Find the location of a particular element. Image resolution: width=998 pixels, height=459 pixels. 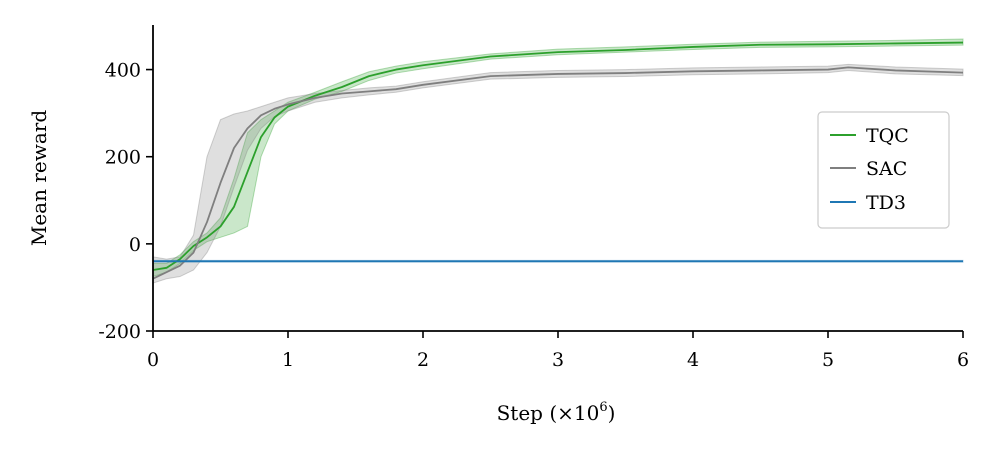

x-ticks: 0 1 2 3 4 5 6 is located at coordinates (558, 351).